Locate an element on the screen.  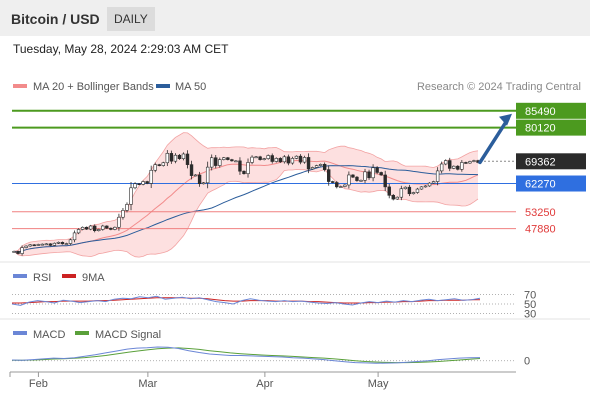
support-label-5: 47880 is located at coordinates (540, 230).